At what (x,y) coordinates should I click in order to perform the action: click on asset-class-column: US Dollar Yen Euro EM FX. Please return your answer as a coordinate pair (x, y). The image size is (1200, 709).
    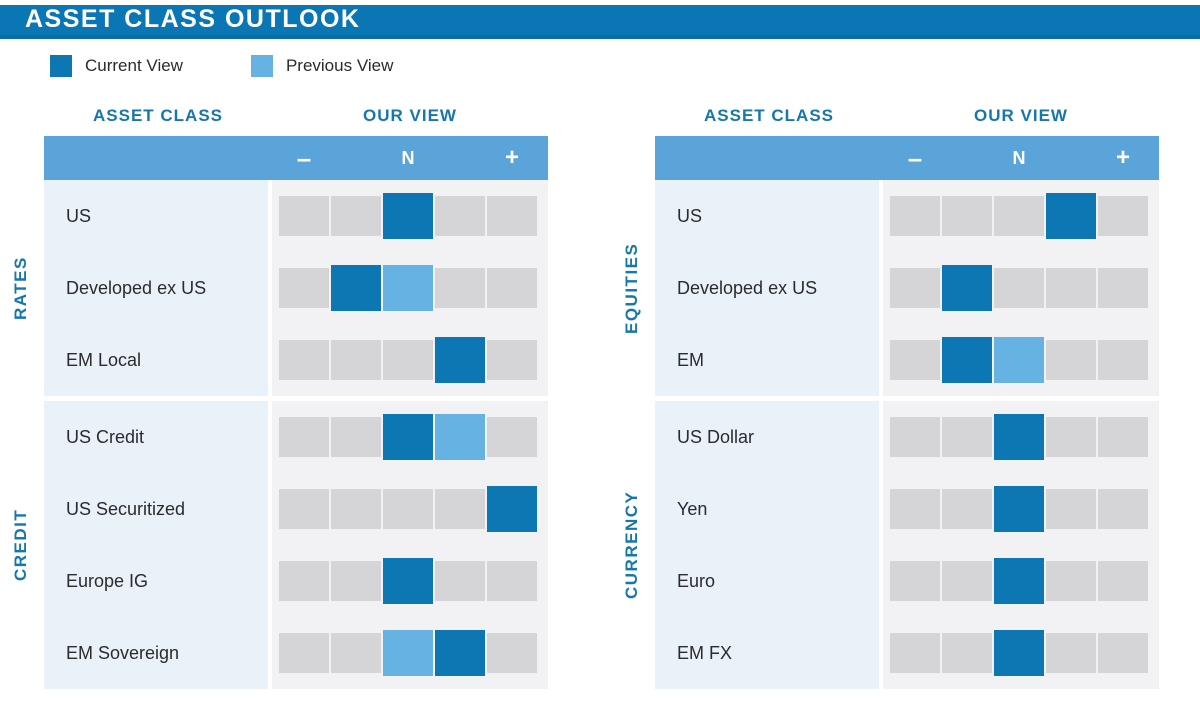
    Looking at the image, I should click on (767, 545).